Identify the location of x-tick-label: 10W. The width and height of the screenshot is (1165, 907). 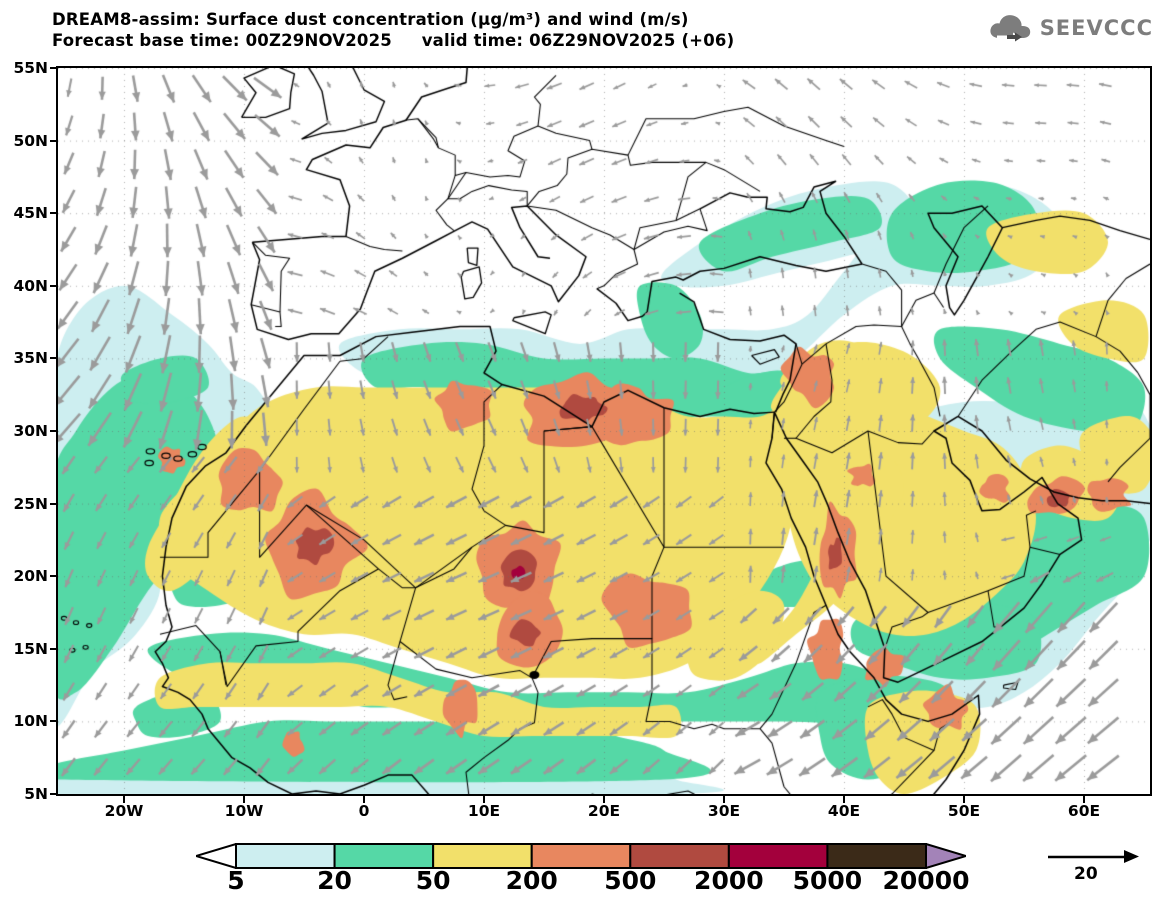
(244, 811).